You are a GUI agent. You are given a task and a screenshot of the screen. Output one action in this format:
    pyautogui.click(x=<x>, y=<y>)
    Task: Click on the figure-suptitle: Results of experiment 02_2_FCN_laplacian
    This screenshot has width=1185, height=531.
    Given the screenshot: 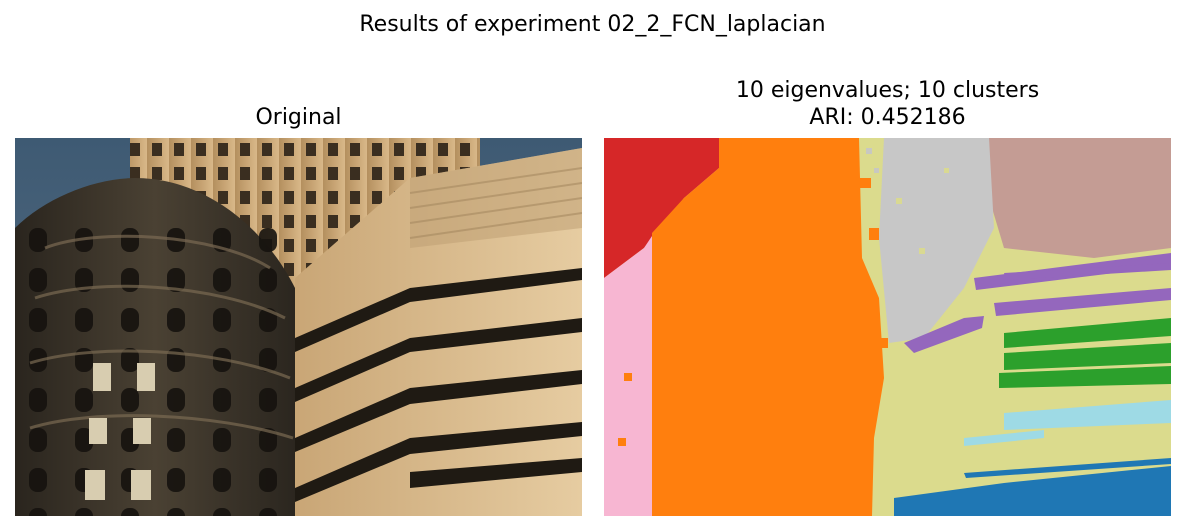 What is the action you would take?
    pyautogui.click(x=592, y=24)
    